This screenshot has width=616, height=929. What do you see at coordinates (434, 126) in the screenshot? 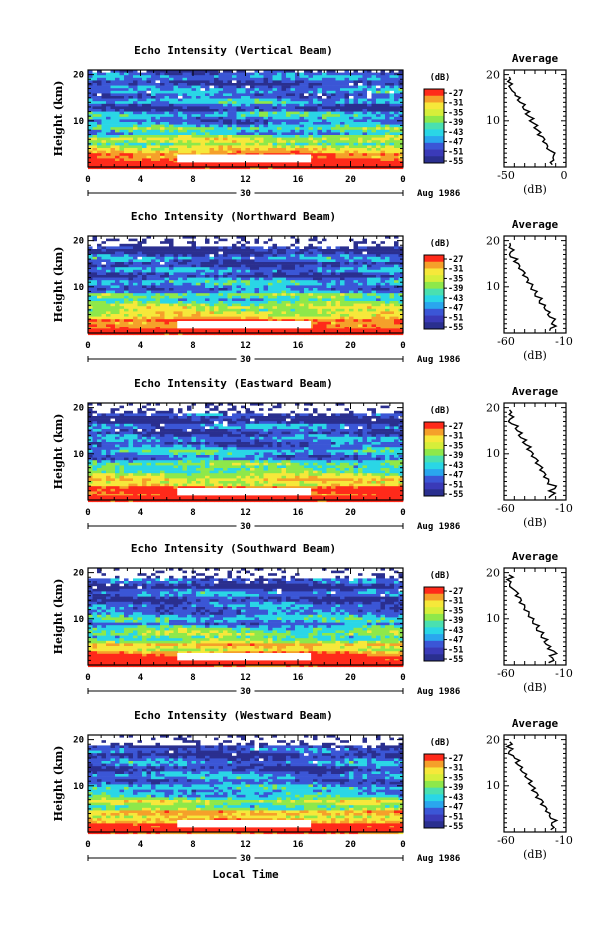
I see `colorbar-segment` at bounding box center [434, 126].